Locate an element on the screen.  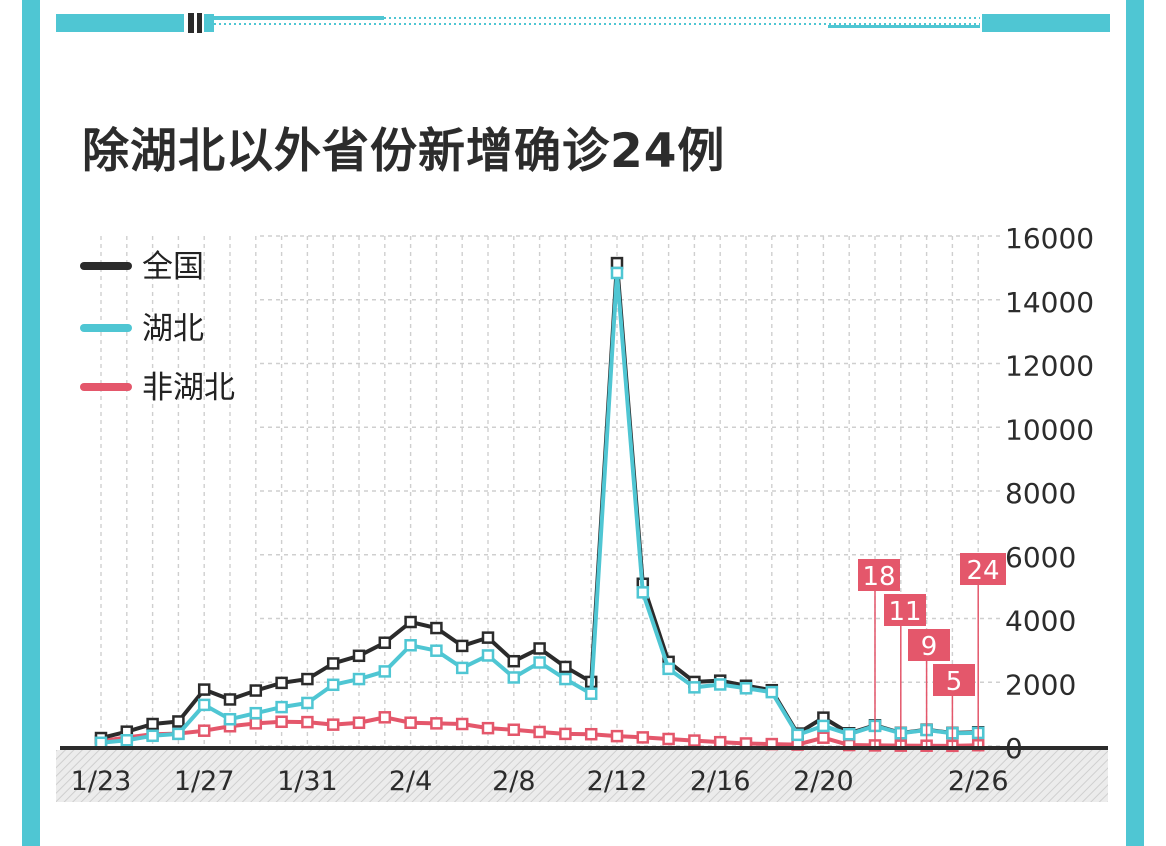
x-tick-label: 2/26 is located at coordinates (978, 781).